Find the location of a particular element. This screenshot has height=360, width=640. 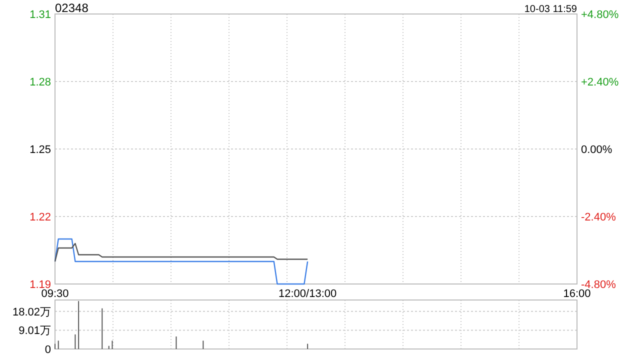

y-tick-label: 1.31 is located at coordinates (40, 14).